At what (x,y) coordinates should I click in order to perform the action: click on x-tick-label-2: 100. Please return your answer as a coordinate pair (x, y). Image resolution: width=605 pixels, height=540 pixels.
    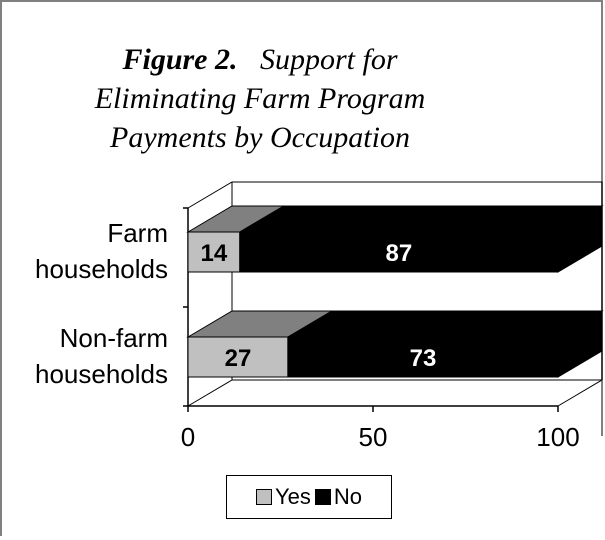
    Looking at the image, I should click on (557, 437).